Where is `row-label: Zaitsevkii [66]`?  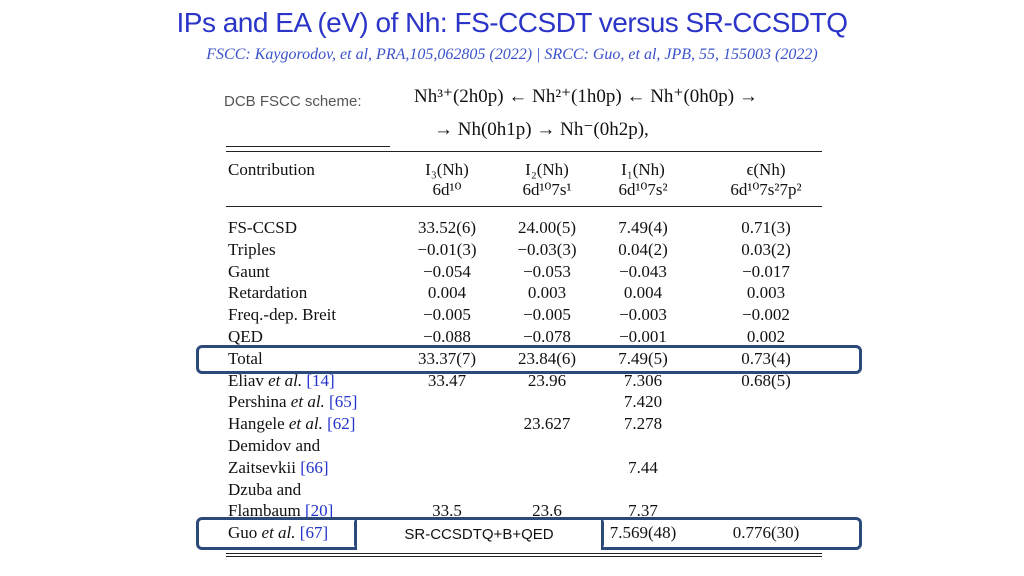 row-label: Zaitsevkii [66] is located at coordinates (278, 468).